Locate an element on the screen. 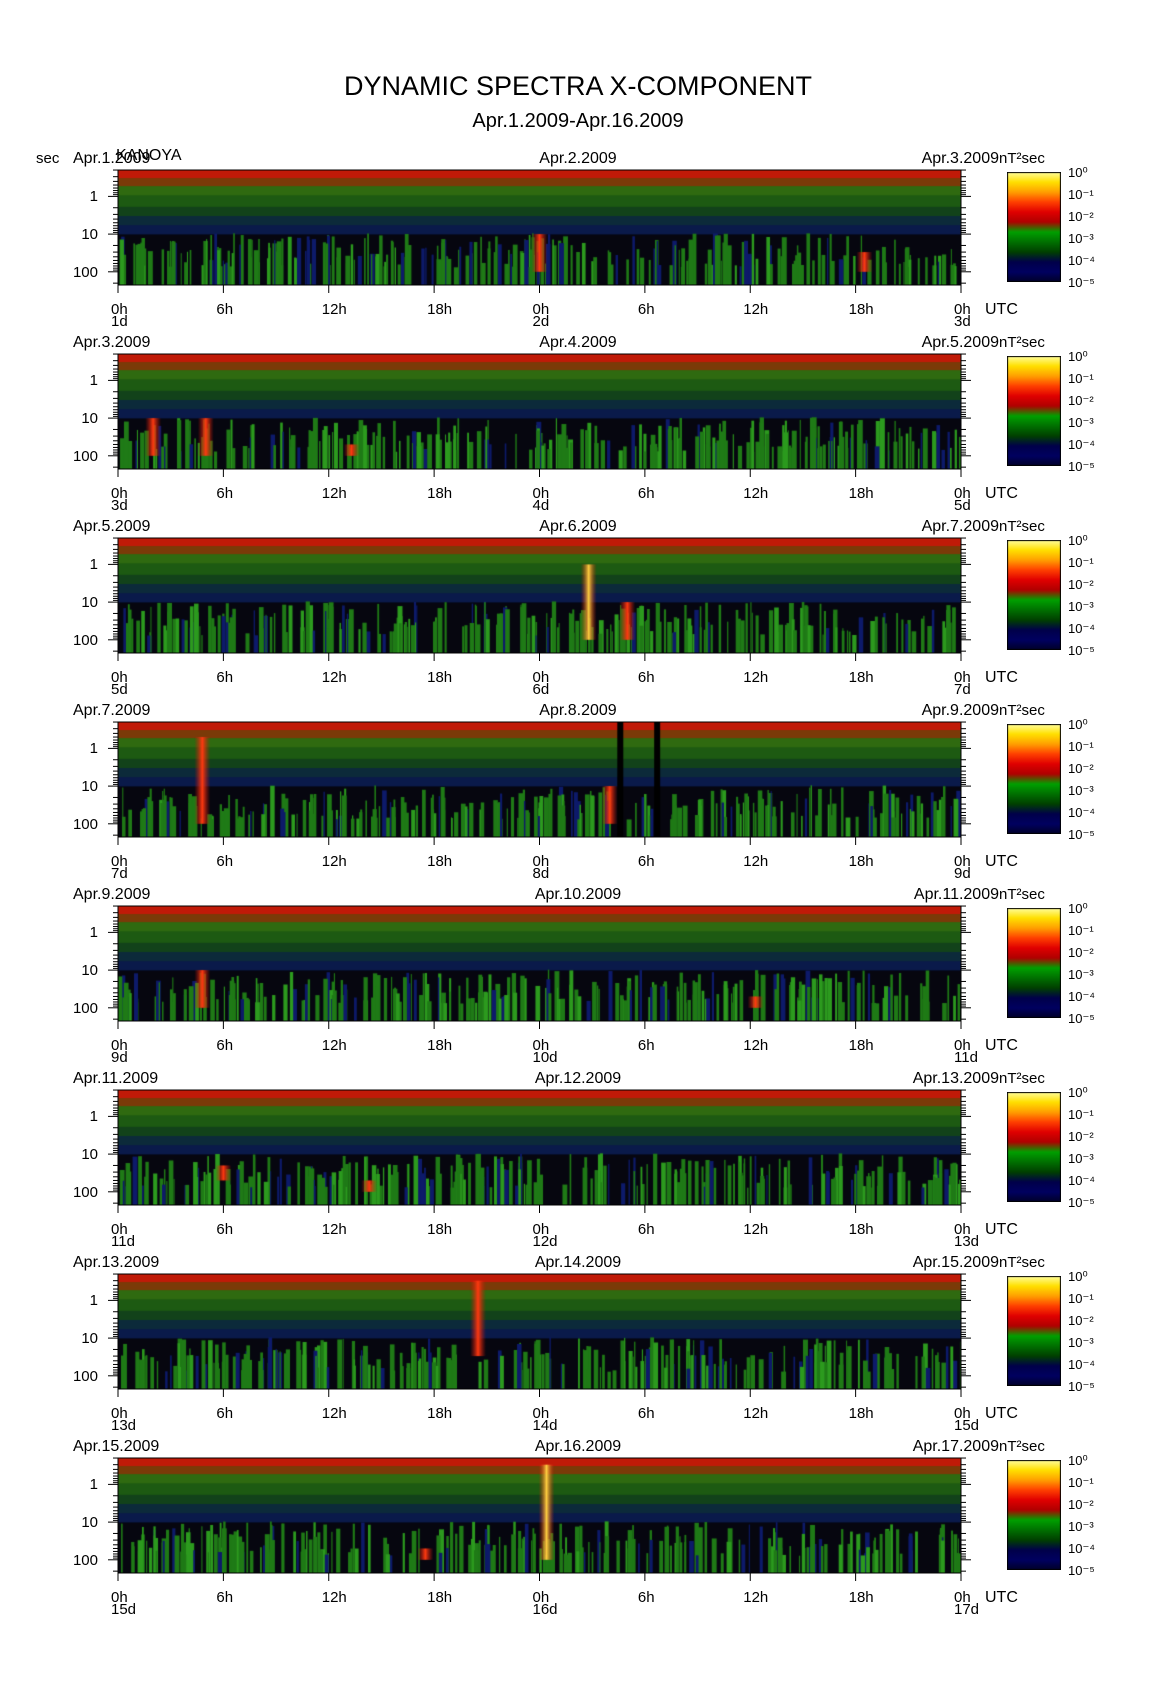 This screenshot has height=1704, width=1156. y-axis-unit: sec is located at coordinates (48, 158).